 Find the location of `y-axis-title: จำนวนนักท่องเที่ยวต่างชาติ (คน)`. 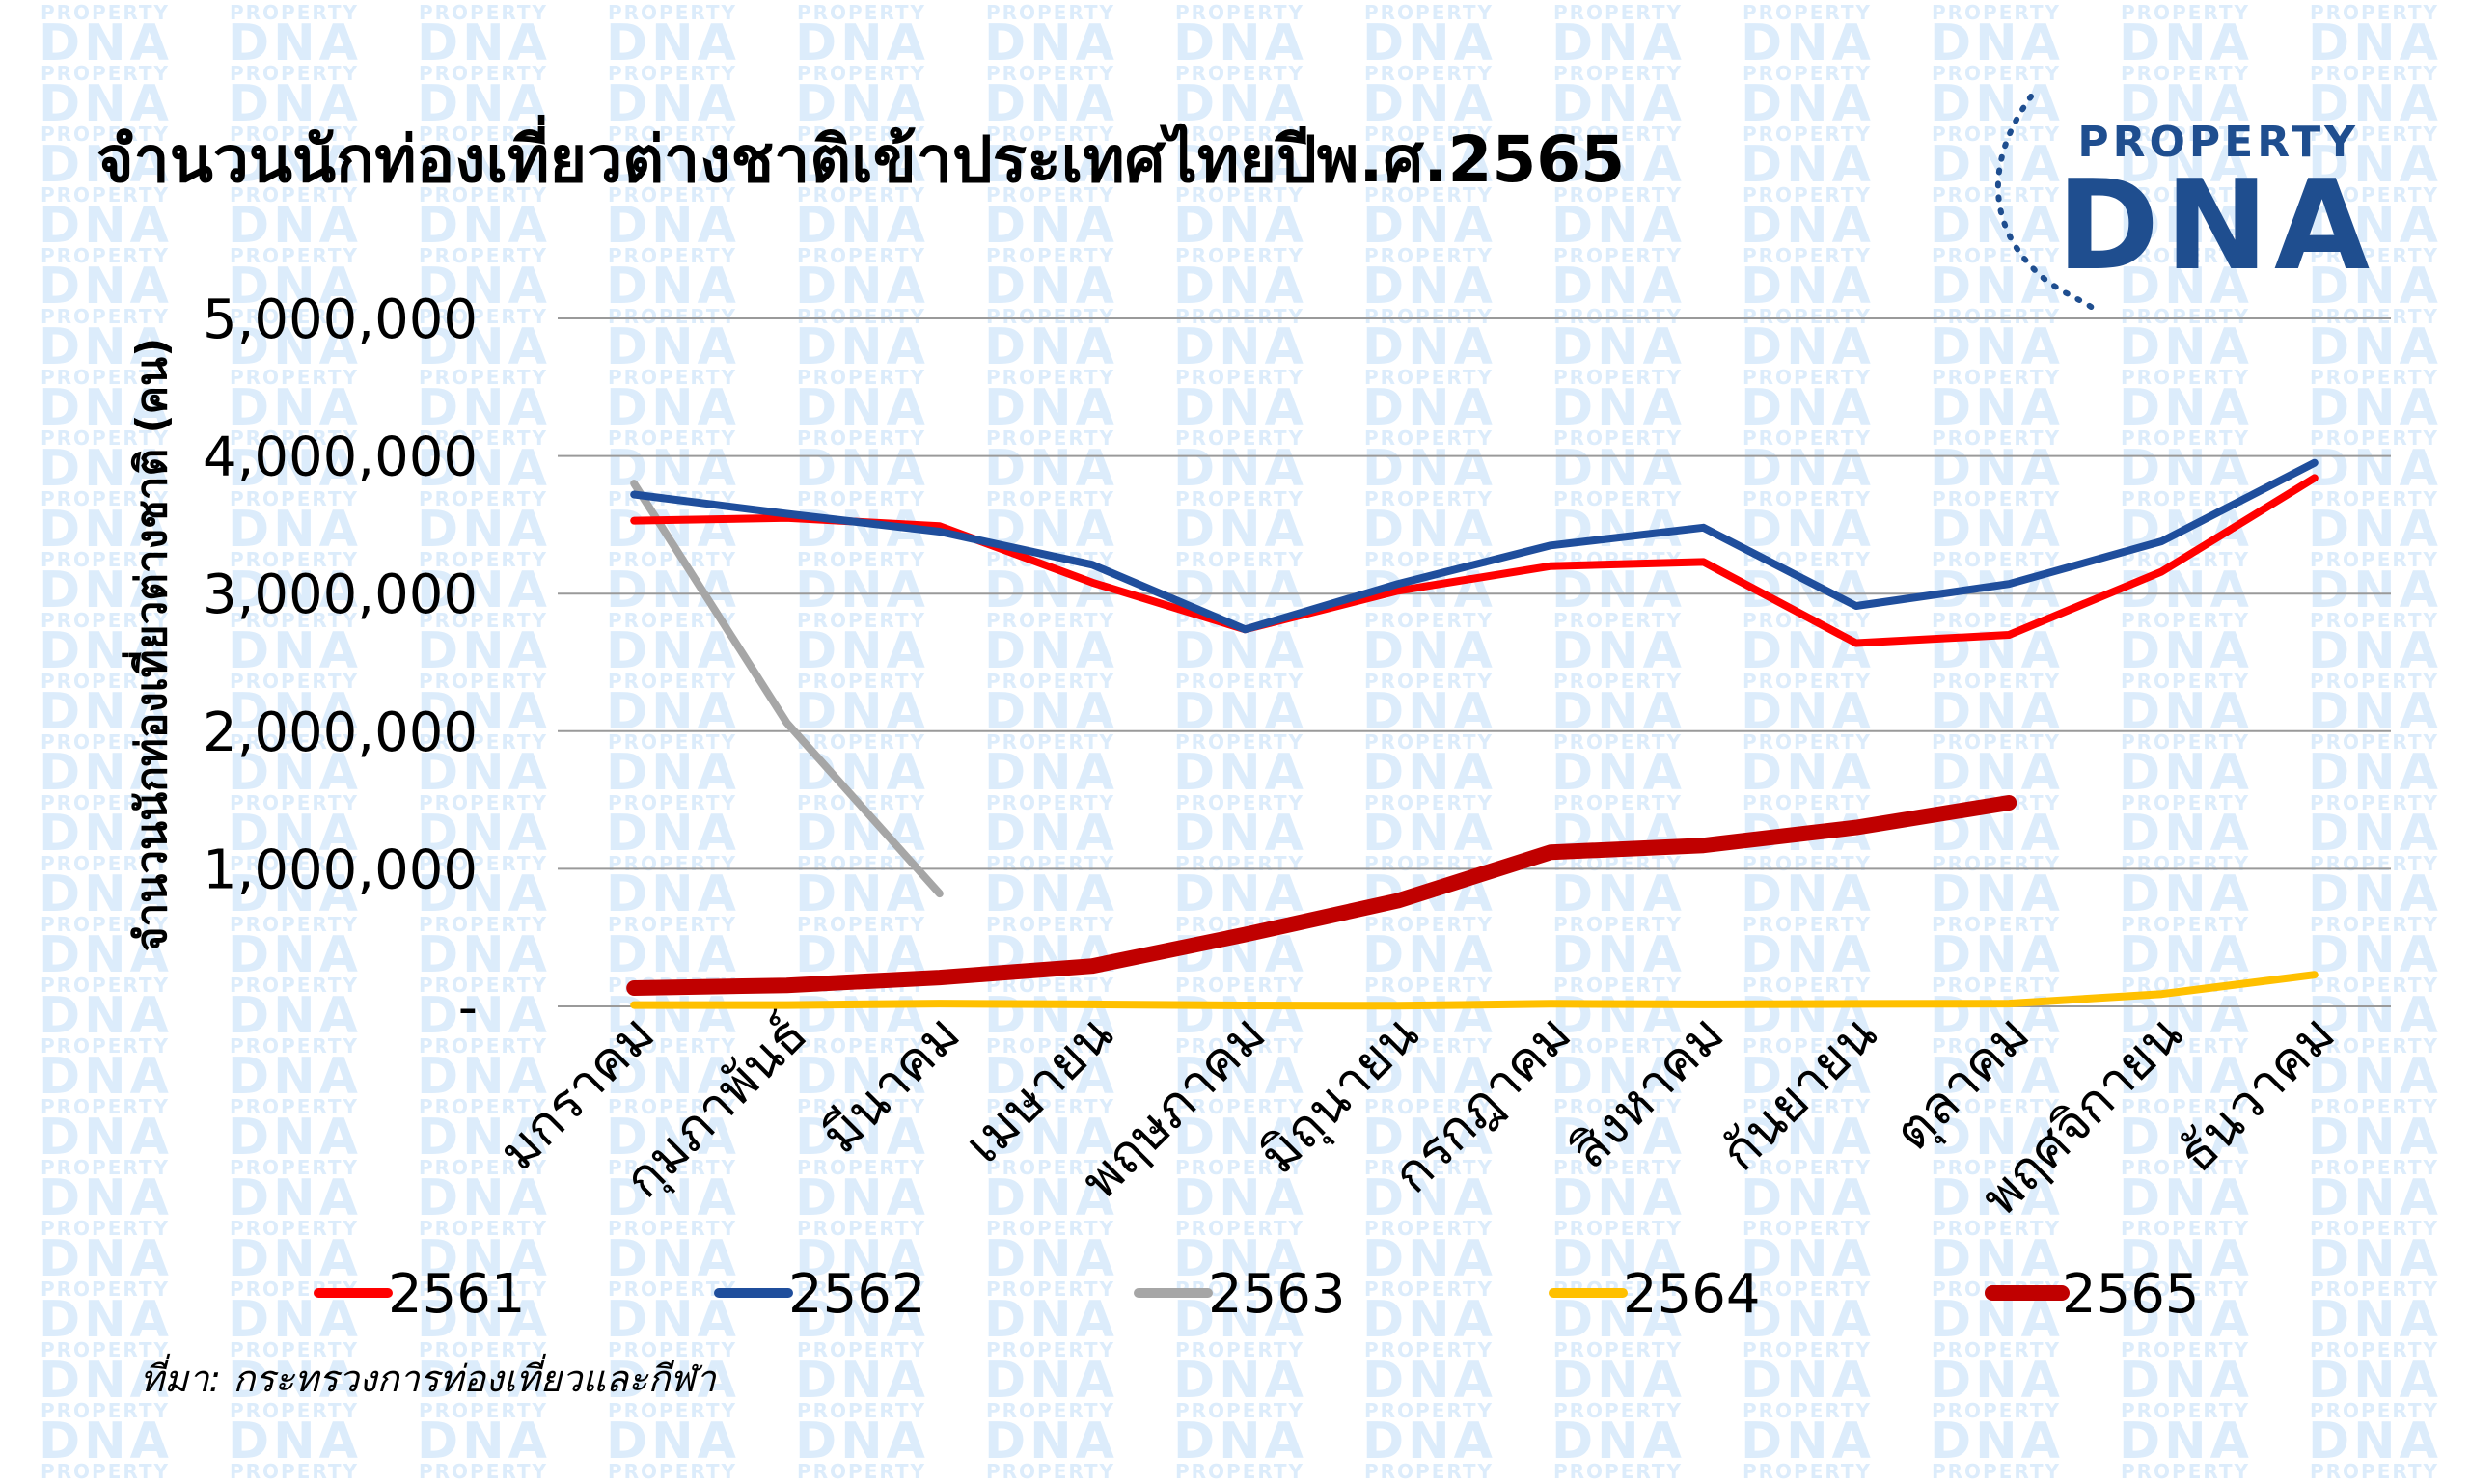

y-axis-title: จำนวนนักท่องเที่ยวต่างชาติ (คน) is located at coordinates (149, 644).